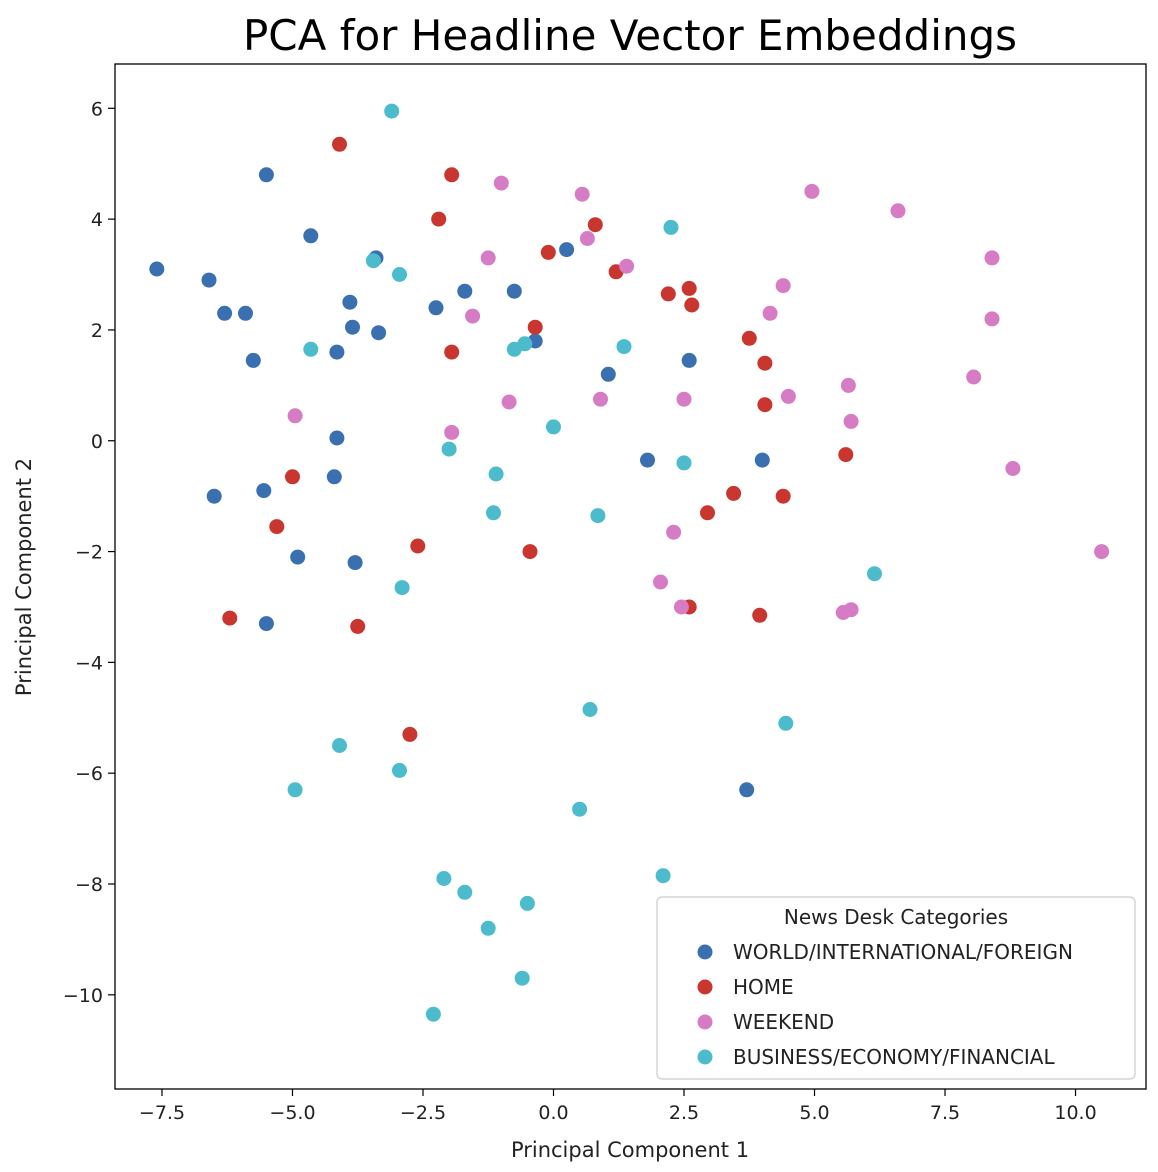  What do you see at coordinates (97, 109) in the screenshot?
I see `y-tick-label: 6` at bounding box center [97, 109].